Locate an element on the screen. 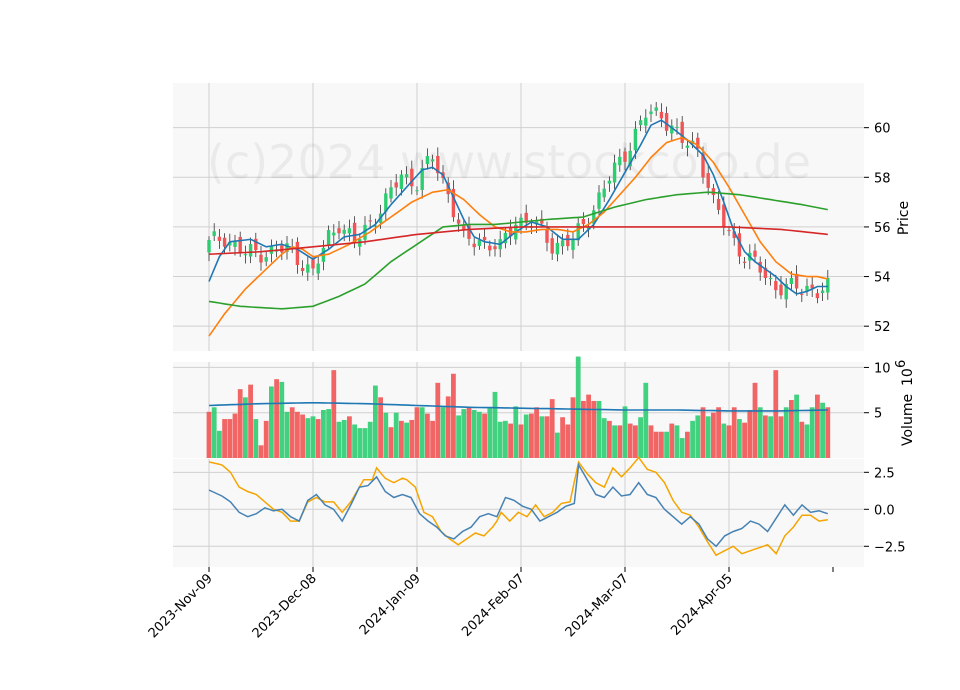  x-tick-label: 2024-Jan-09 is located at coordinates (390, 604).